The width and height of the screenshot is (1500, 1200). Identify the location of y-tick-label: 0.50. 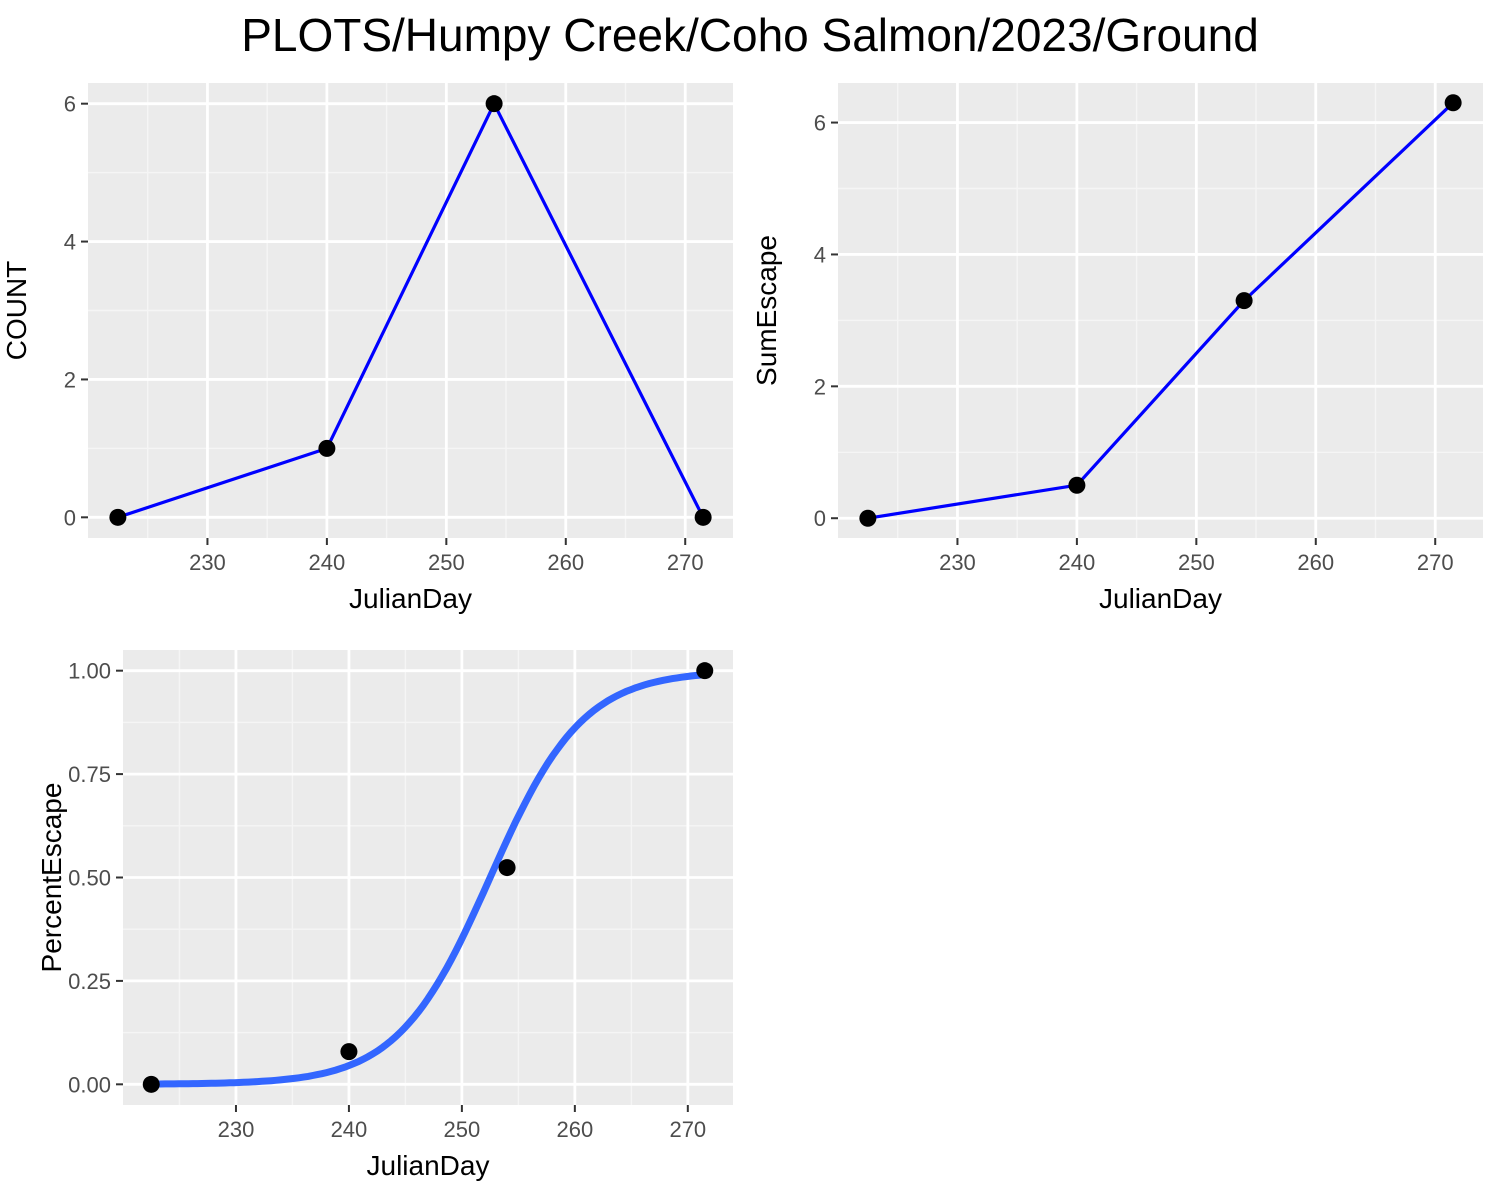
(89, 878).